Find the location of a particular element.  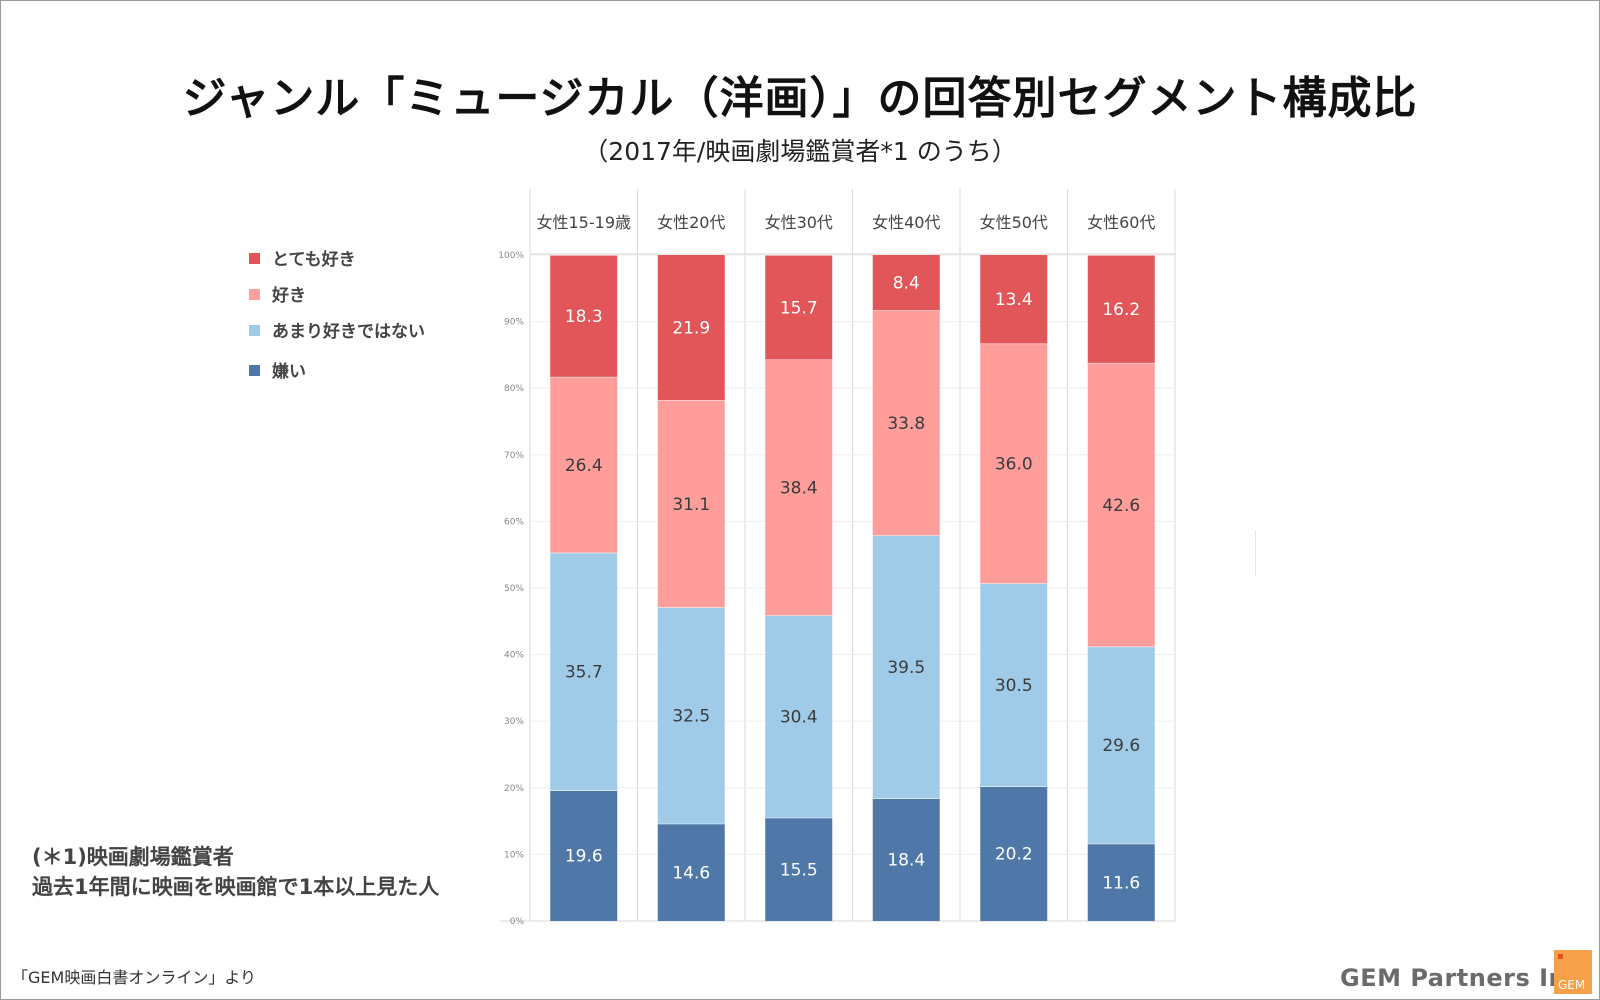

source-credit: 「GEM映画白書オンライン」より is located at coordinates (134, 977).